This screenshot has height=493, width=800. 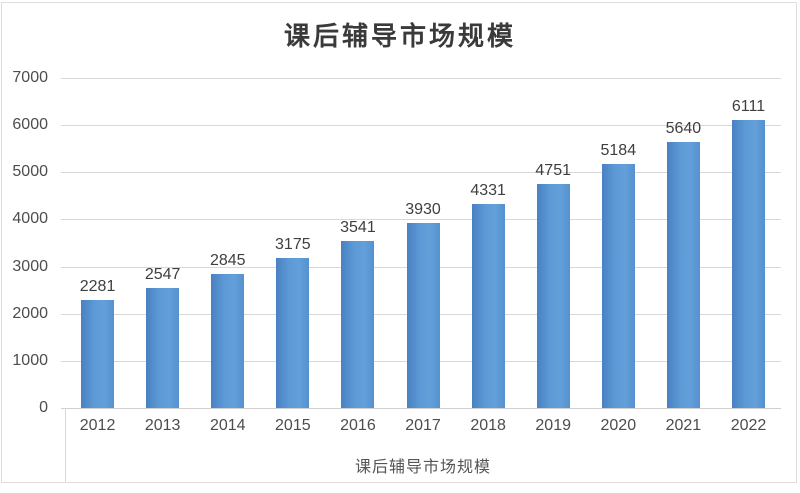 I want to click on bar-column: 6111, so click(x=748, y=243).